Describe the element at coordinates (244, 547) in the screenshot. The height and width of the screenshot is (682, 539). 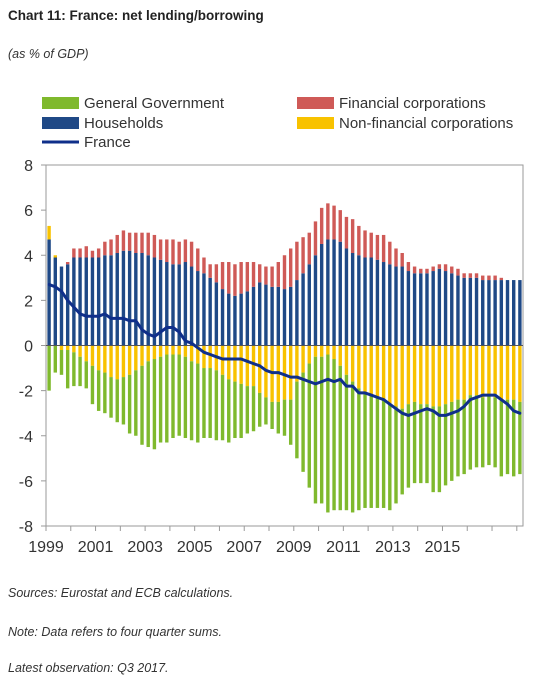
I see `x-tick-label: 2007` at that location.